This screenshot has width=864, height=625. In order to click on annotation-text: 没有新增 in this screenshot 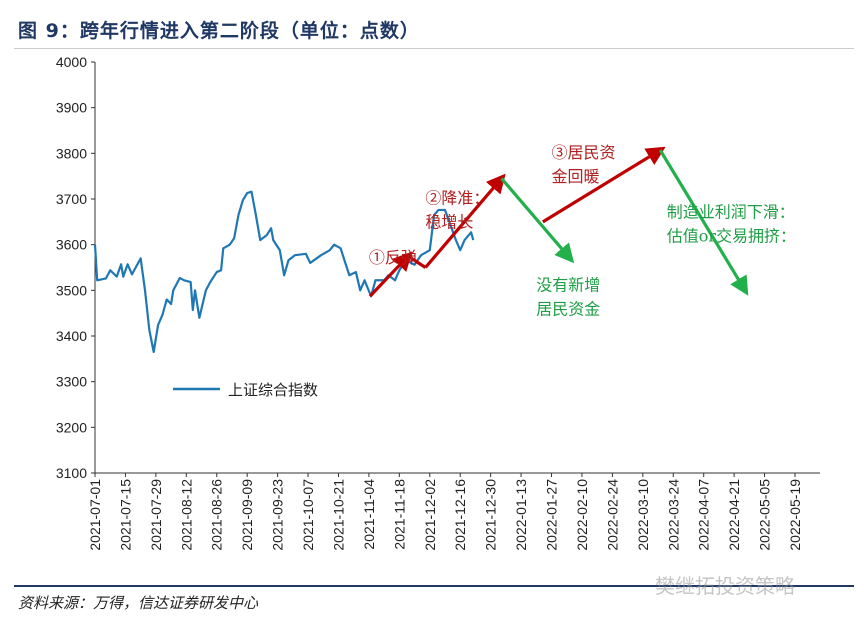, I will do `click(568, 284)`.